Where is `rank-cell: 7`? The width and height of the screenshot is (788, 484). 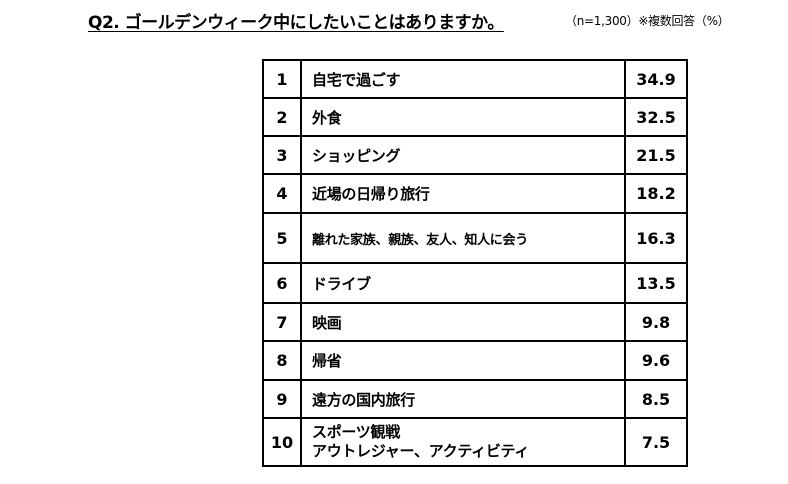
rank-cell: 7 is located at coordinates (282, 322).